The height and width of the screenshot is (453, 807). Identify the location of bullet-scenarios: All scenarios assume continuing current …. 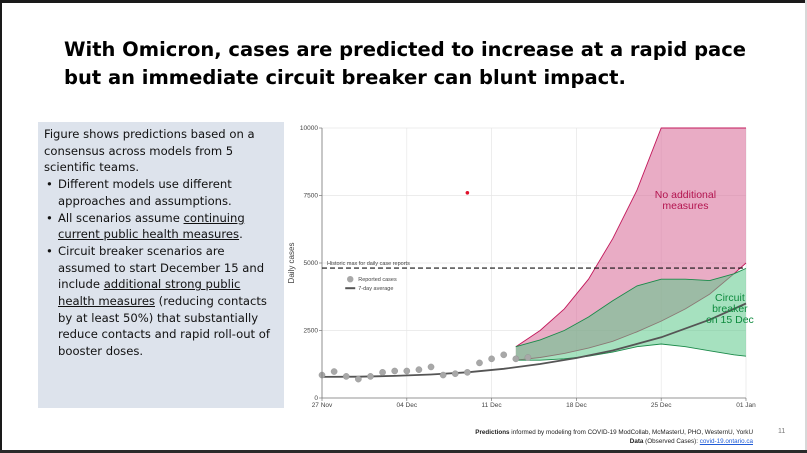
(161, 226).